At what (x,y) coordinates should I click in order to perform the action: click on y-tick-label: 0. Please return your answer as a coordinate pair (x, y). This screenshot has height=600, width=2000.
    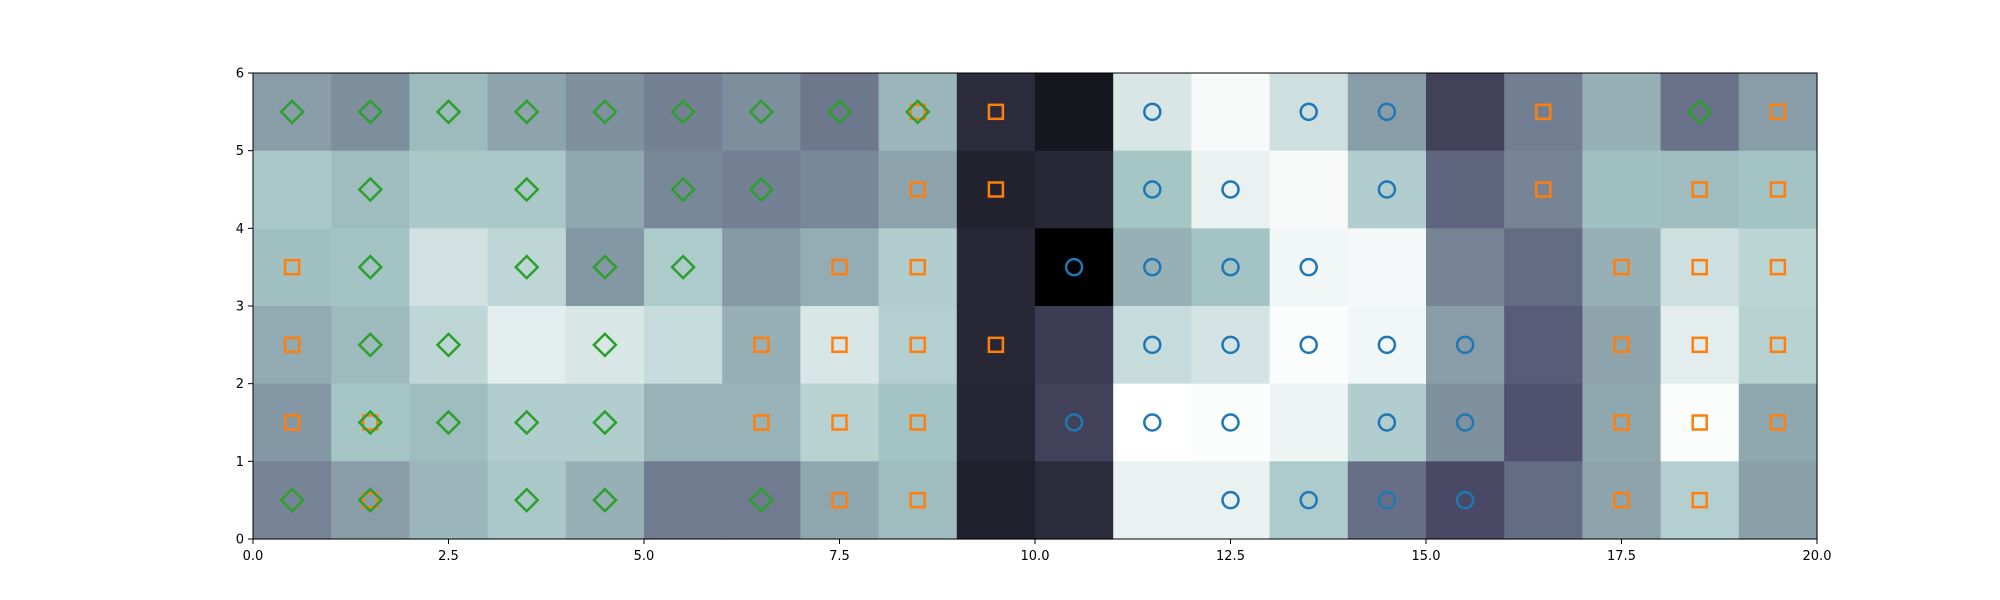
    Looking at the image, I should click on (240, 540).